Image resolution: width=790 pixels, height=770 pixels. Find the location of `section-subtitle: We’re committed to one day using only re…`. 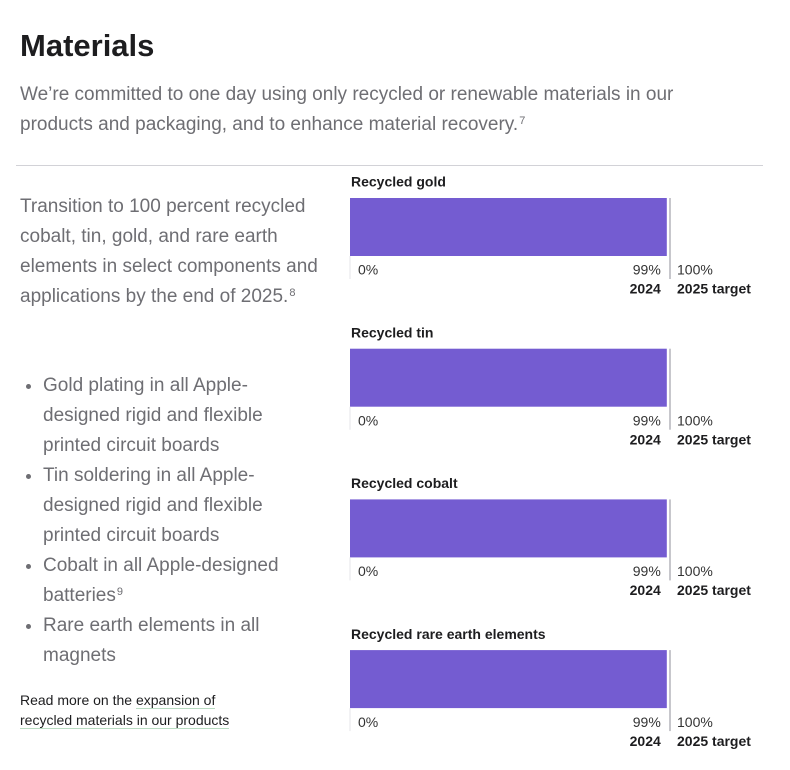

section-subtitle: We’re committed to one day using only re… is located at coordinates (380, 110).